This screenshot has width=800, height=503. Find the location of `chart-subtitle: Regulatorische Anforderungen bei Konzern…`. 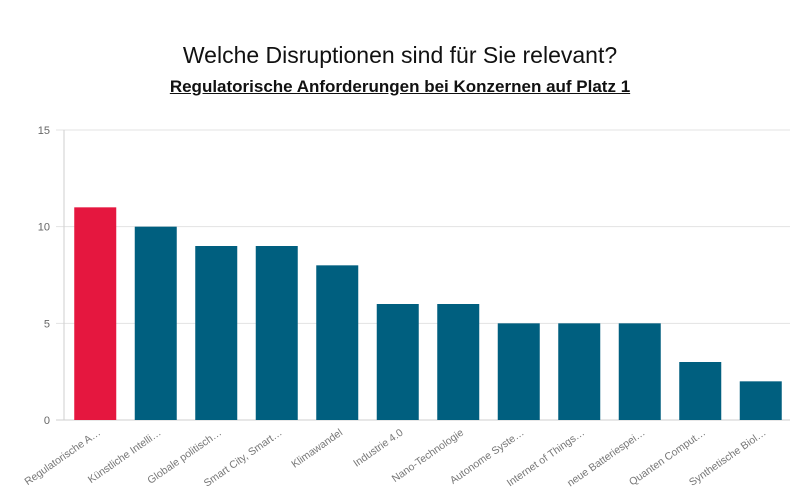

chart-subtitle: Regulatorische Anforderungen bei Konzern… is located at coordinates (400, 86).